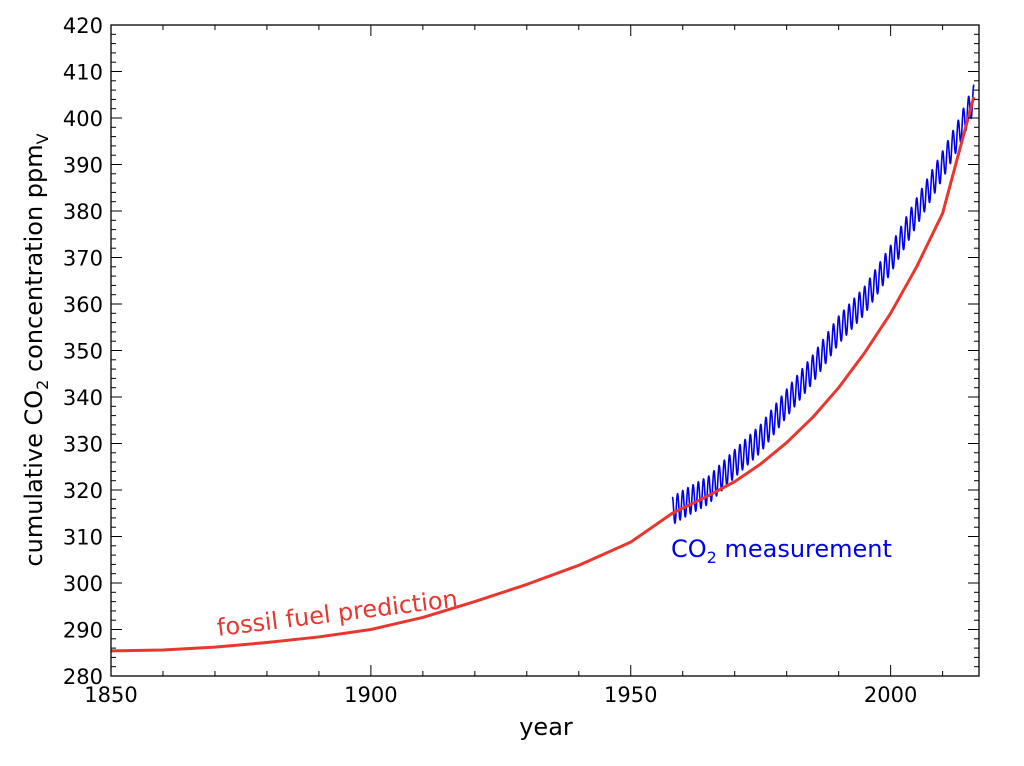 The height and width of the screenshot is (766, 1024). I want to click on co2-measurement-label-suffix: measurement, so click(804, 549).